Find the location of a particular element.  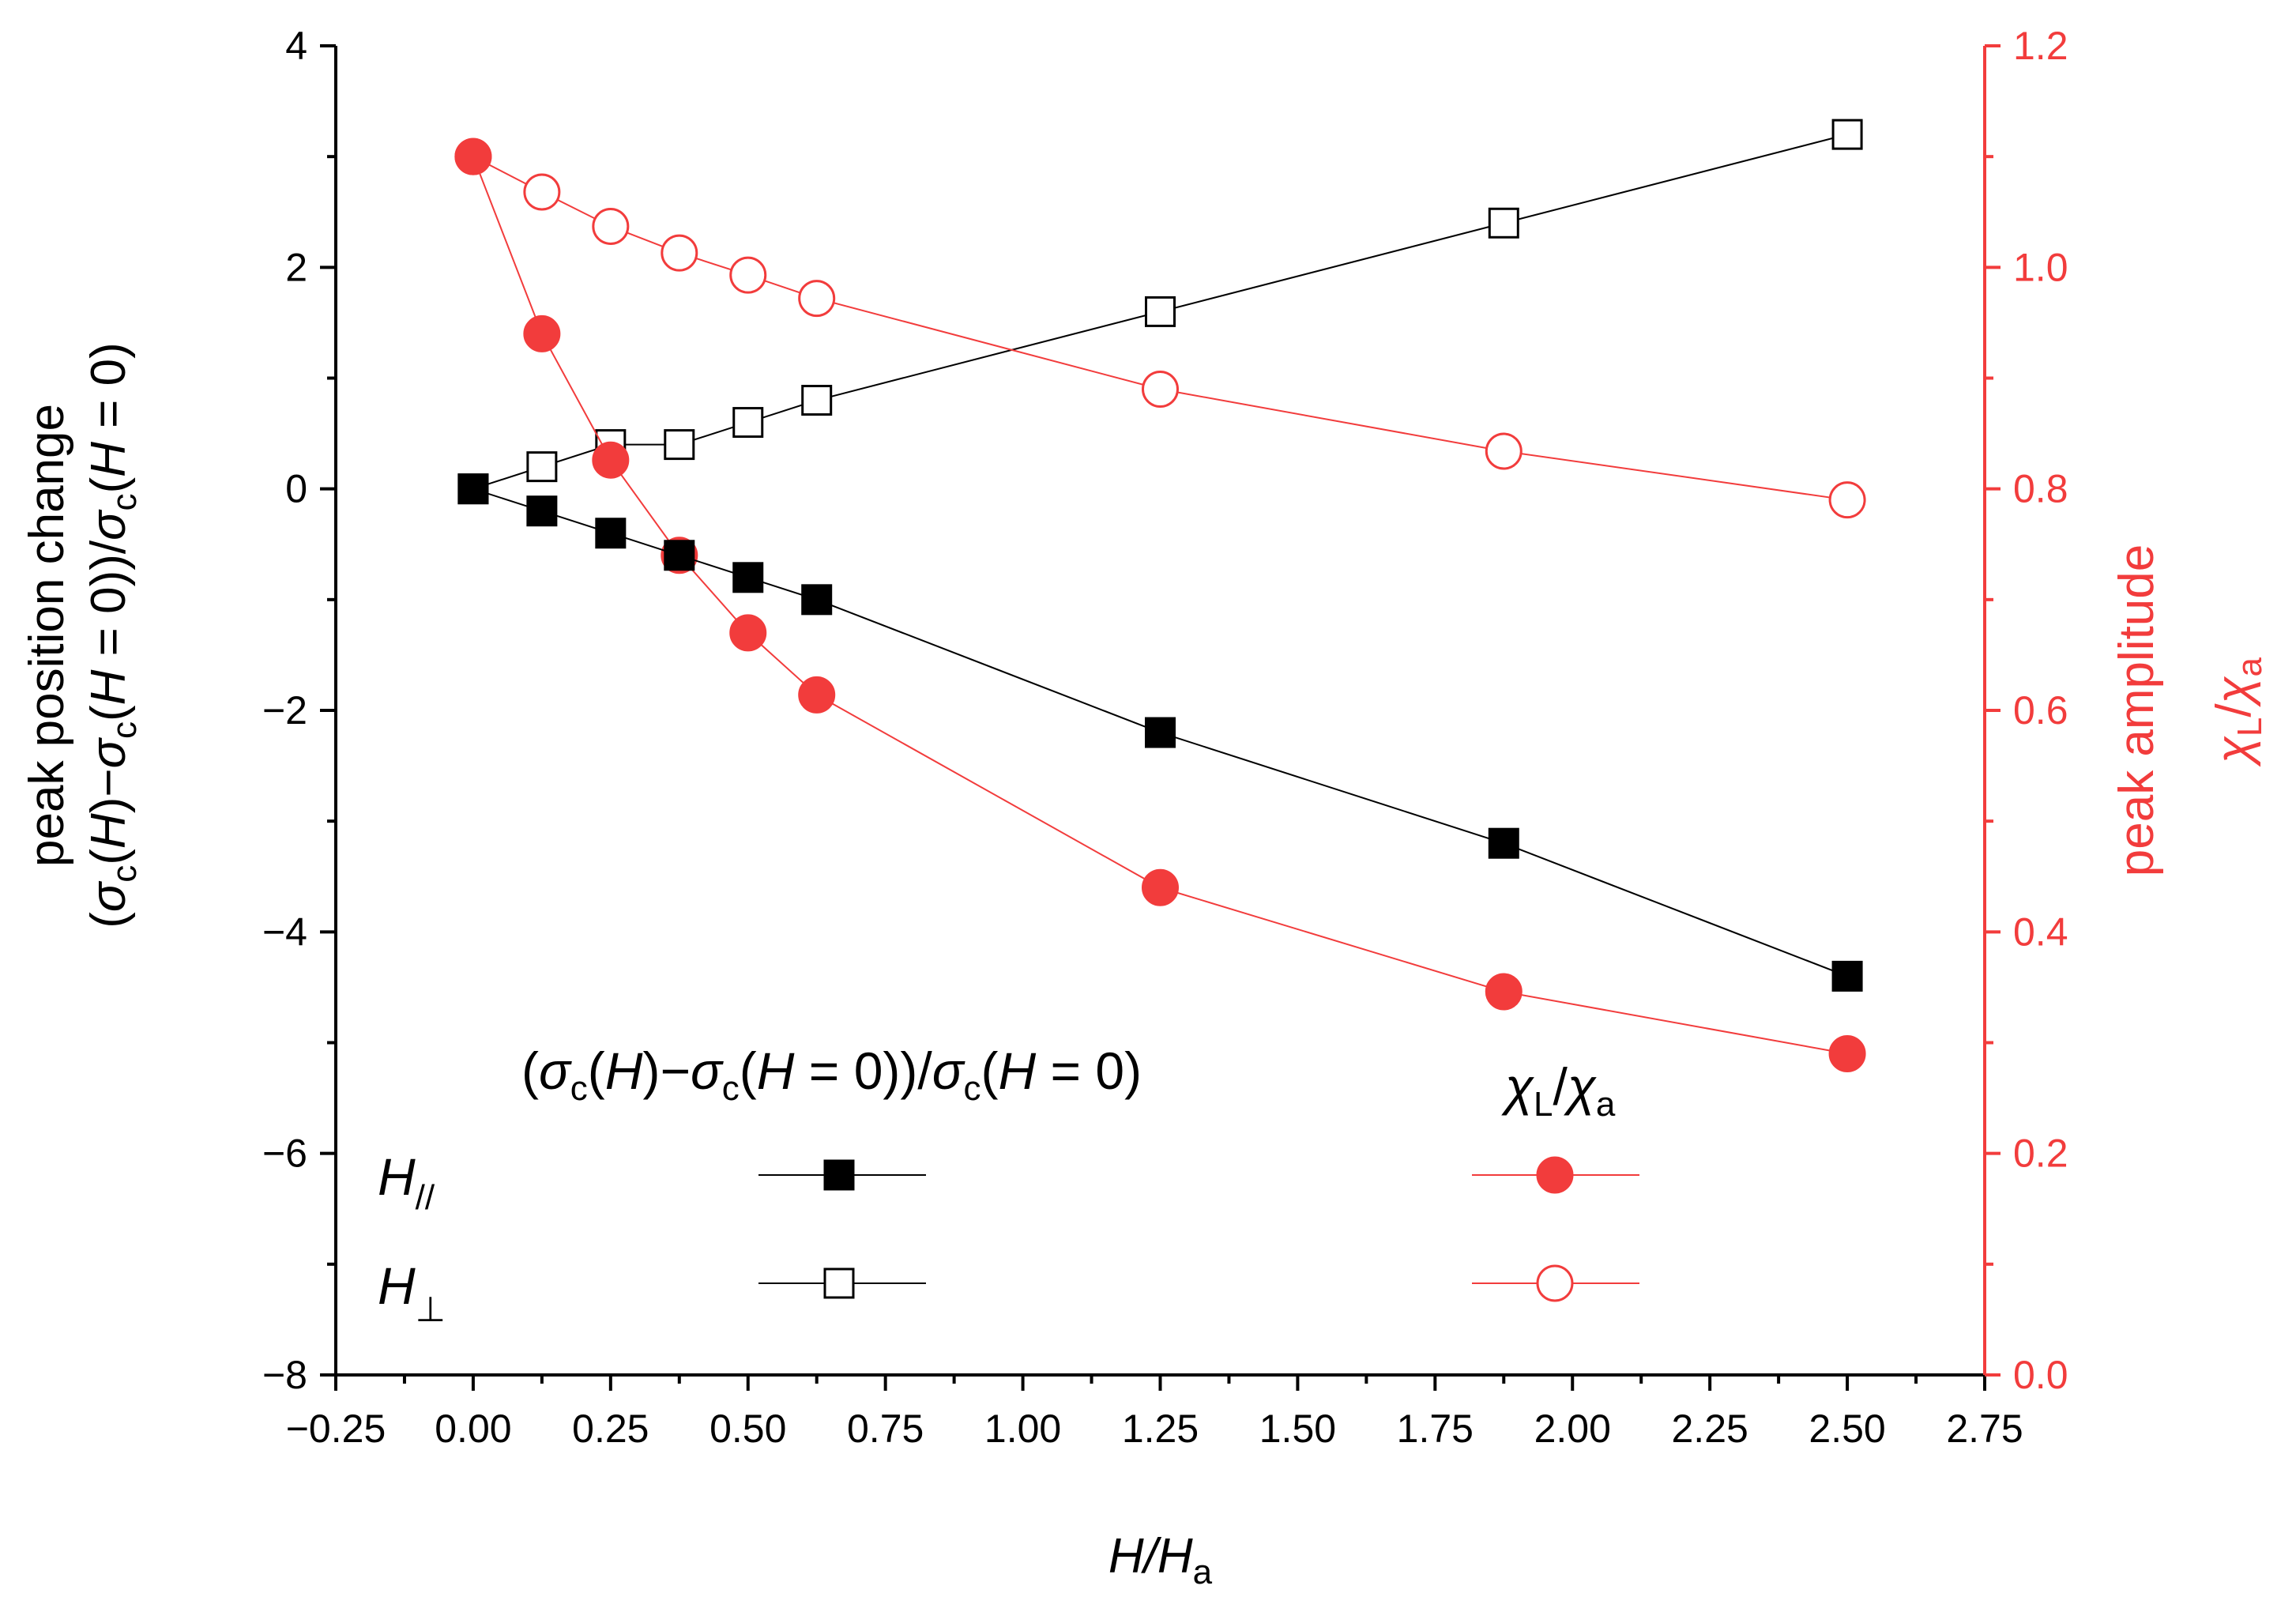

series-open-circle is located at coordinates (1160, 328).